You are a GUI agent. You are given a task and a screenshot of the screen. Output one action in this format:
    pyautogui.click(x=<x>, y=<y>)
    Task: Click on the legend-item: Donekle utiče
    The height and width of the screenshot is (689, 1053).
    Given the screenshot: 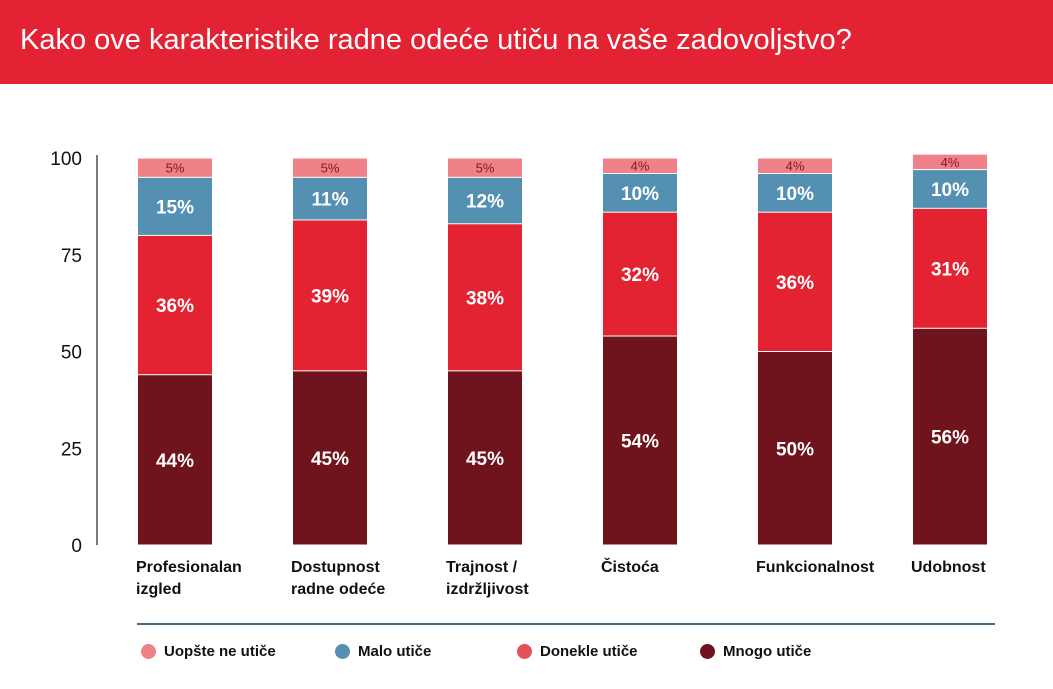 What is the action you would take?
    pyautogui.click(x=577, y=651)
    